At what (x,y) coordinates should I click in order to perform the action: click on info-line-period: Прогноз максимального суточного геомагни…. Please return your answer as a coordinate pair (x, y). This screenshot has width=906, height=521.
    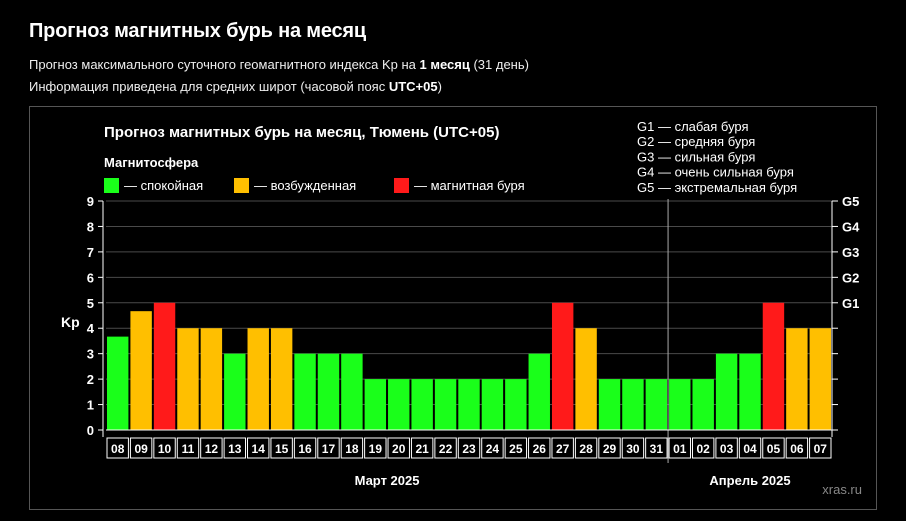
    Looking at the image, I should click on (279, 64).